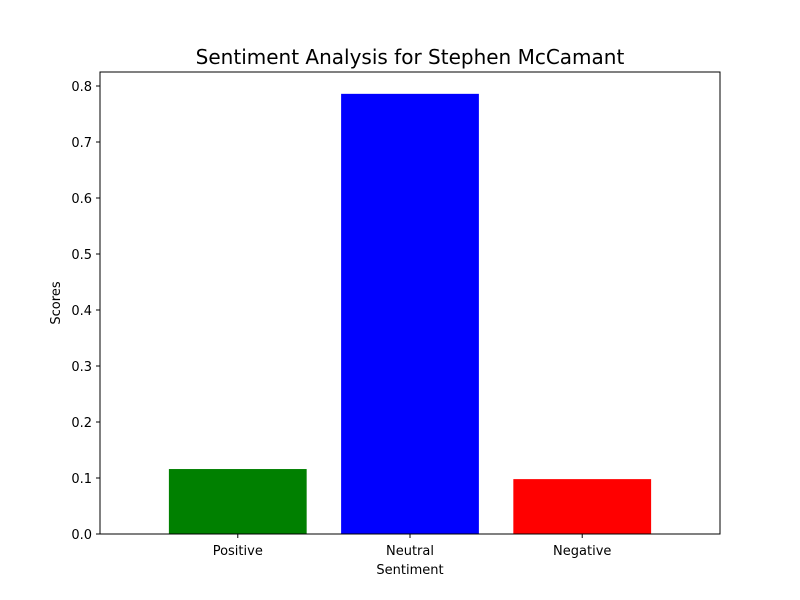 This screenshot has height=600, width=800. I want to click on bar-neutral, so click(410, 313).